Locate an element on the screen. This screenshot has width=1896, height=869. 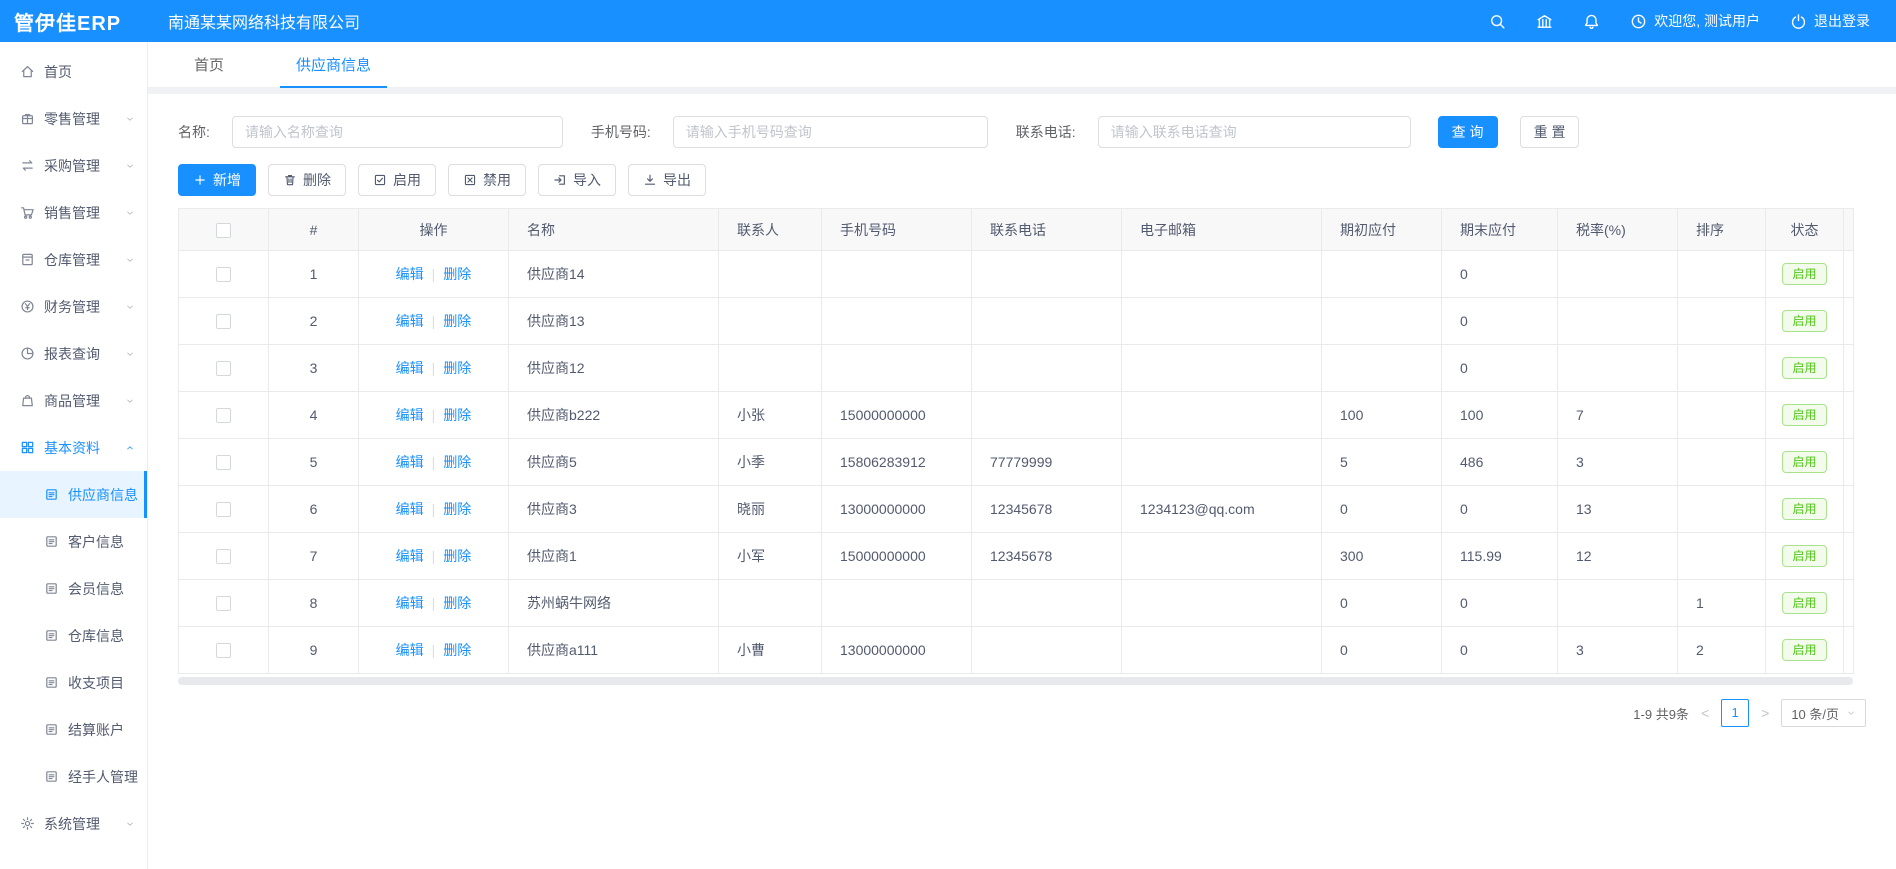
cell-name: 苏州蜗牛网络 is located at coordinates (613, 603).